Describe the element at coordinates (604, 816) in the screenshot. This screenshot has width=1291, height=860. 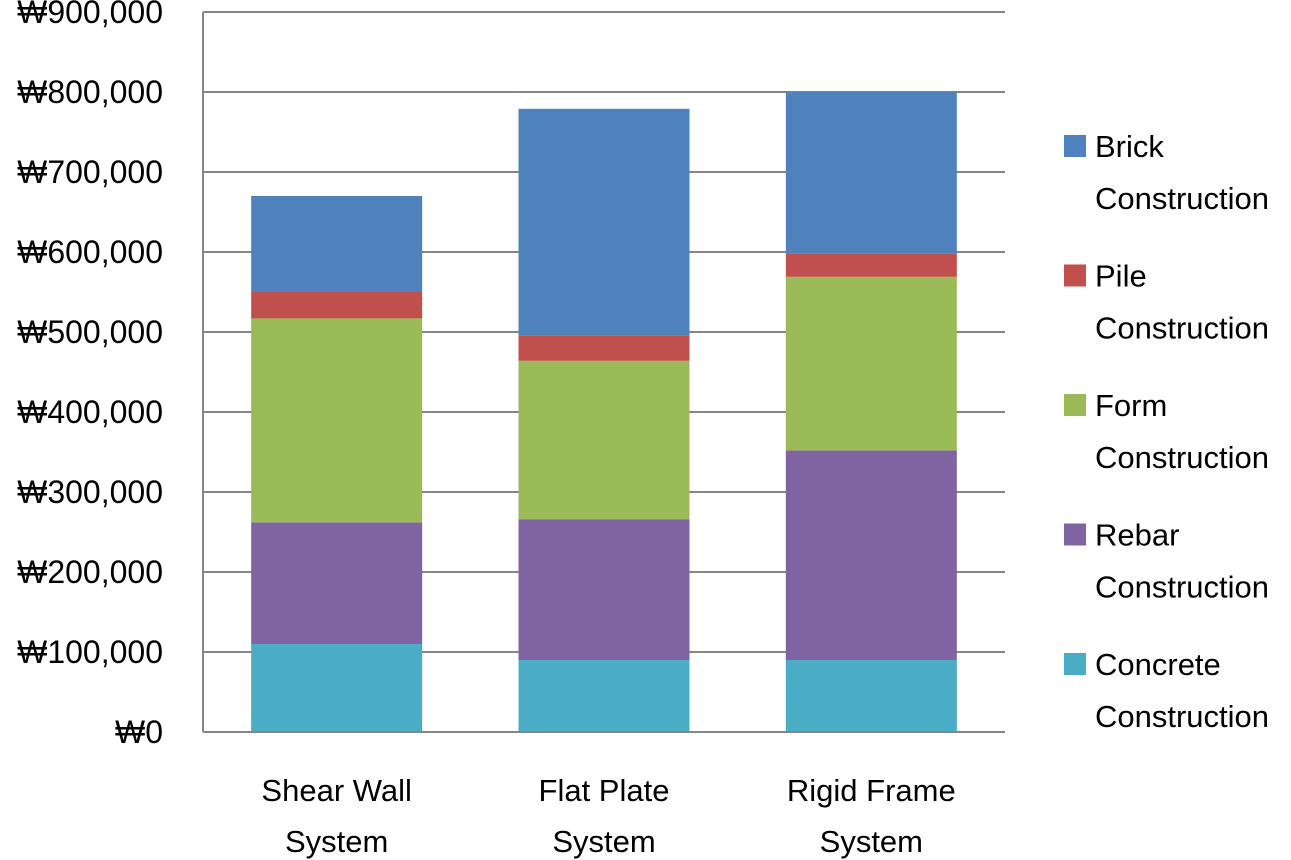
I see `x-tick-label: Flat Plate System` at that location.